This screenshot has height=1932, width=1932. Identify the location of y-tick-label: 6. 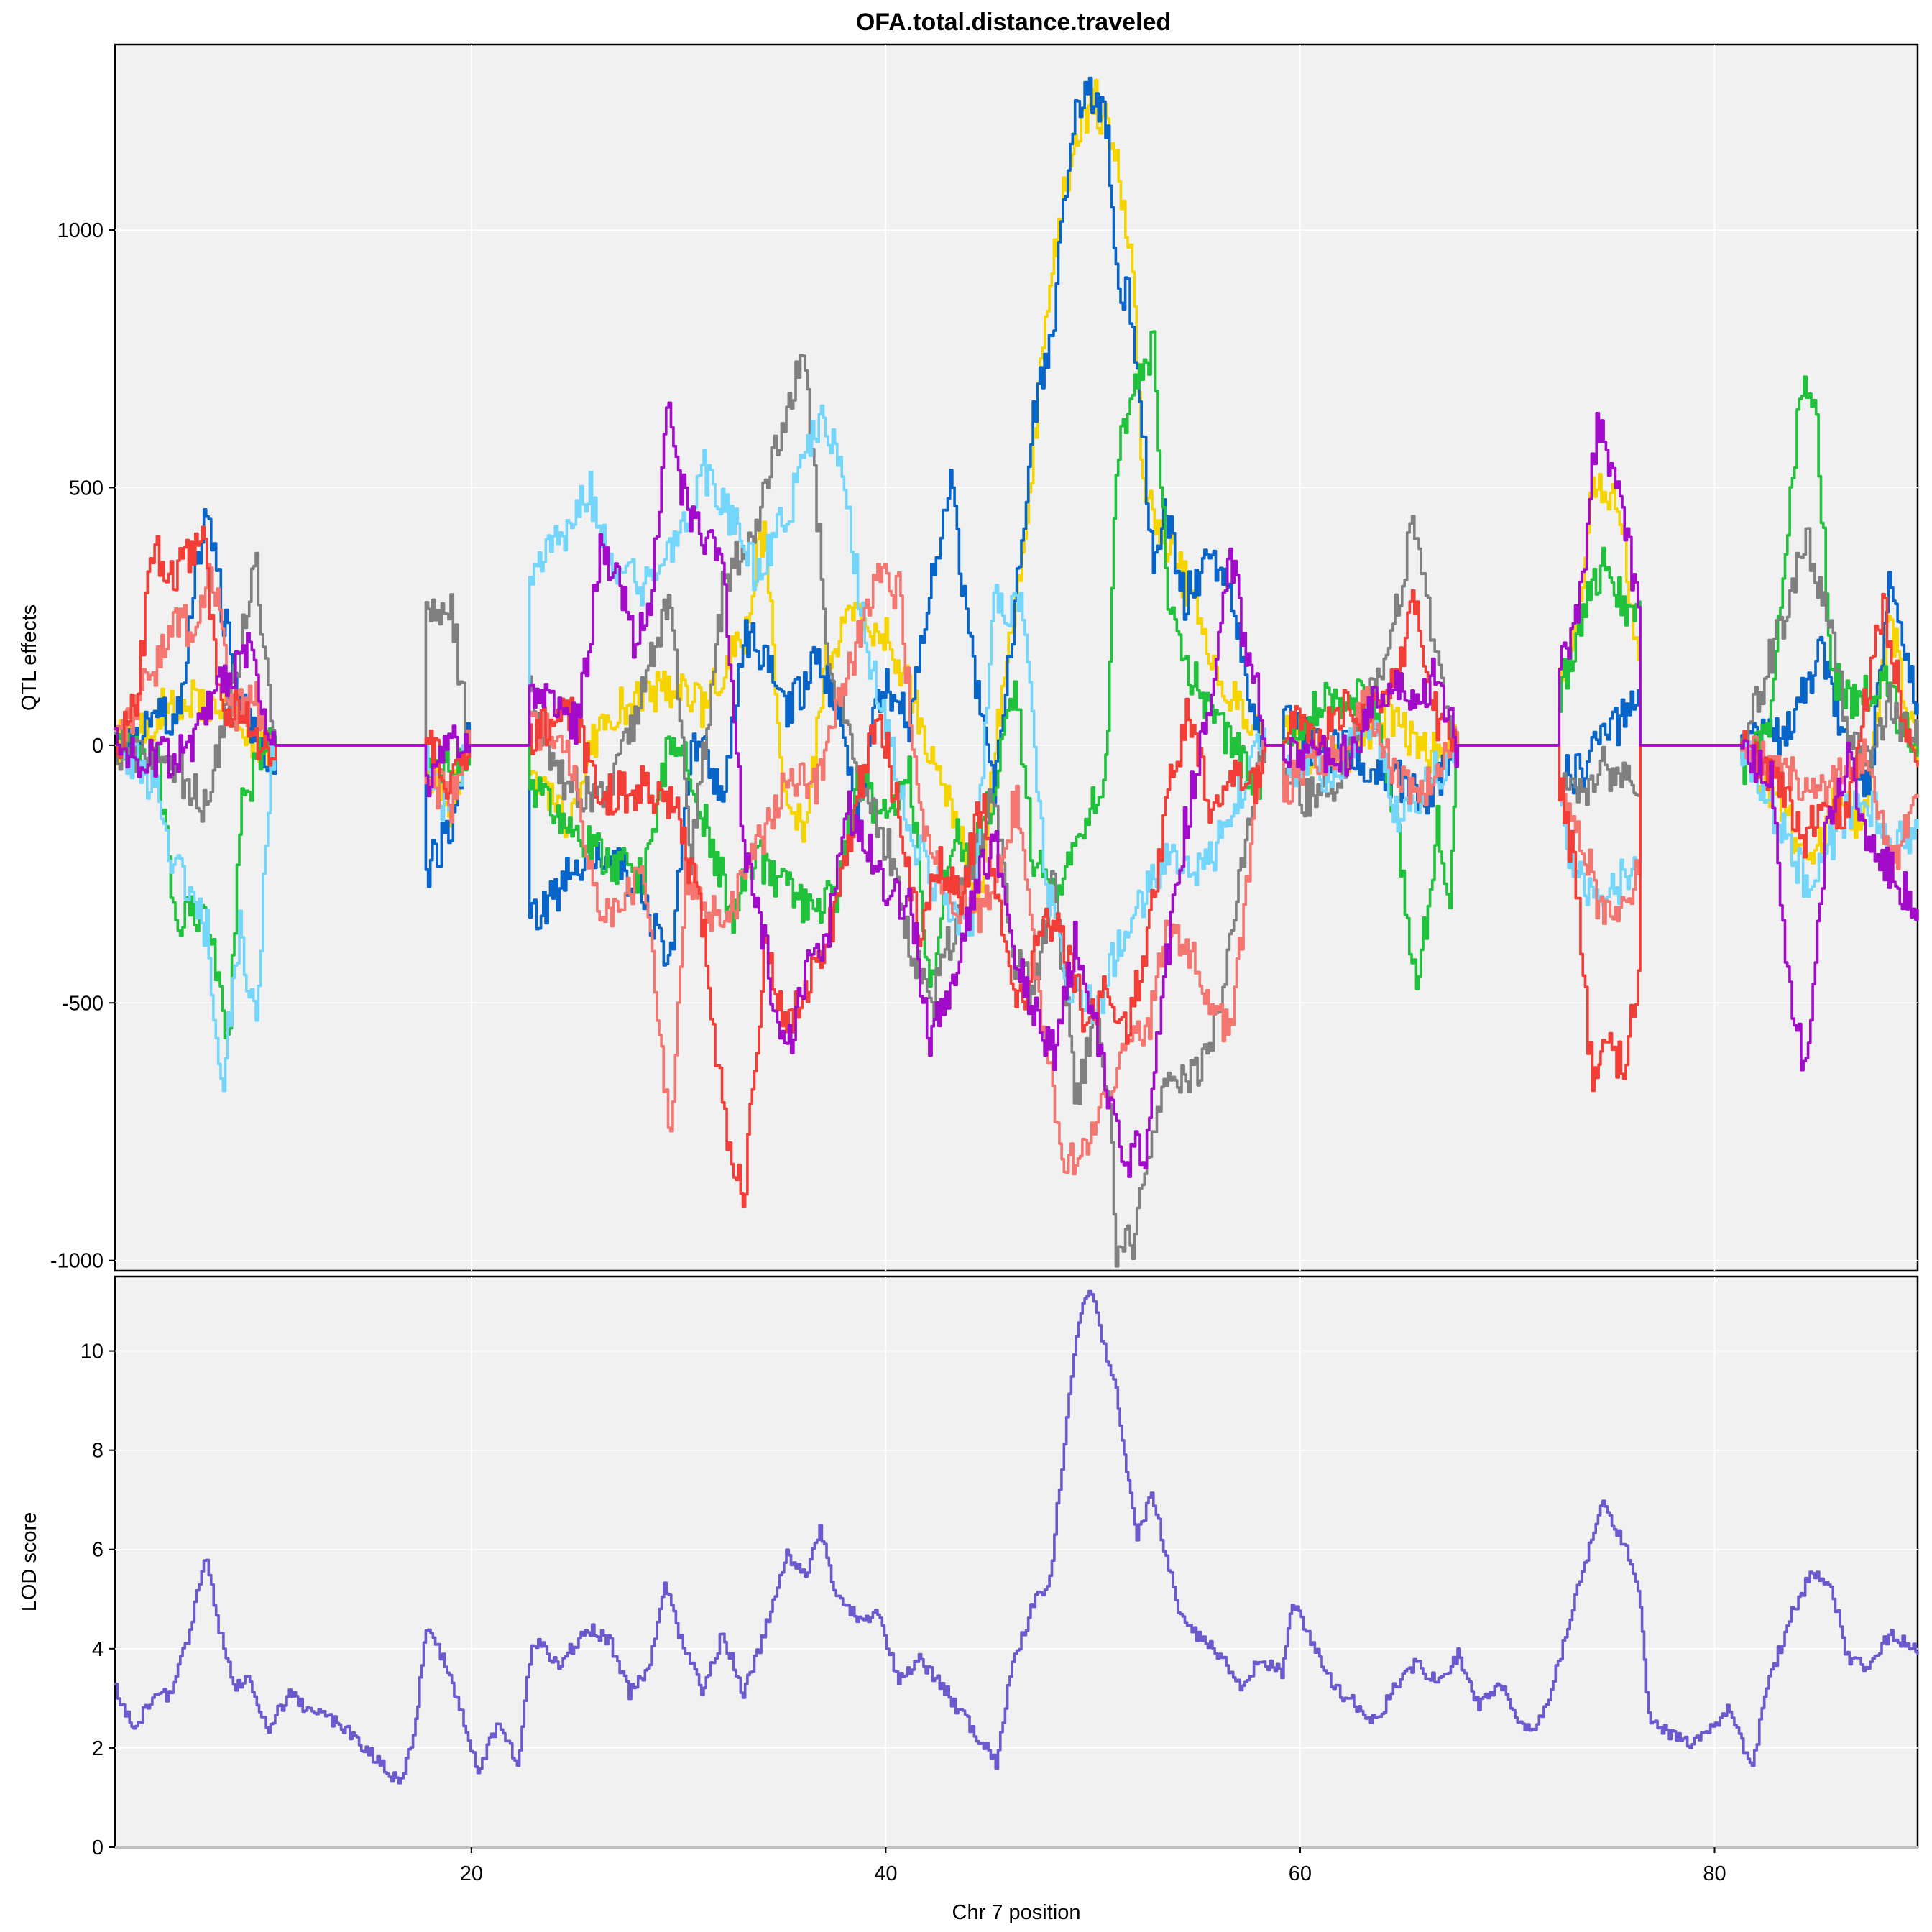
(98, 1550).